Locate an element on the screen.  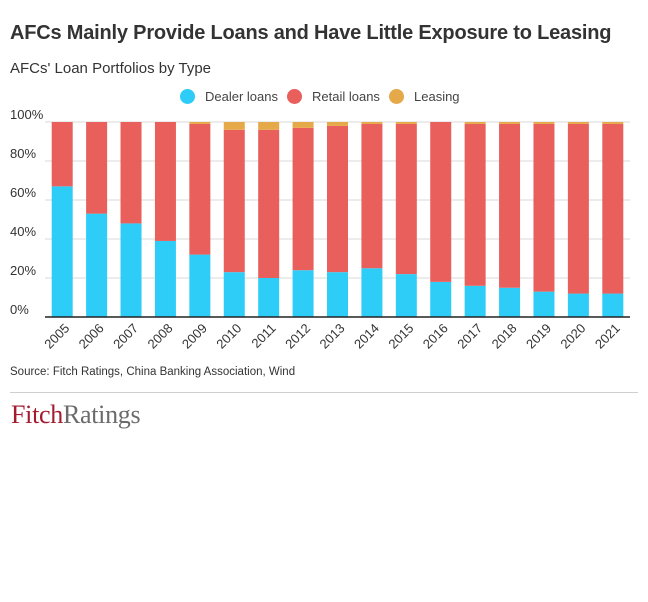
x-tick-label: 2008 is located at coordinates (160, 336).